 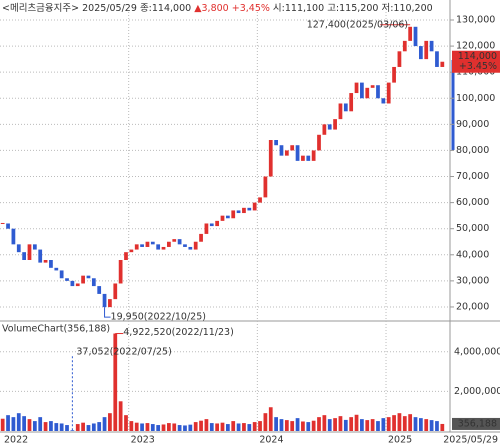 What do you see at coordinates (165, 8) in the screenshot?
I see `close: 종:114,000` at bounding box center [165, 8].